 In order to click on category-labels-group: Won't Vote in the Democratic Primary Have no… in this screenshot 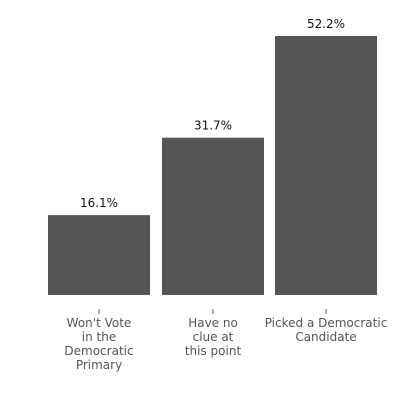, I will do `click(225, 344)`.